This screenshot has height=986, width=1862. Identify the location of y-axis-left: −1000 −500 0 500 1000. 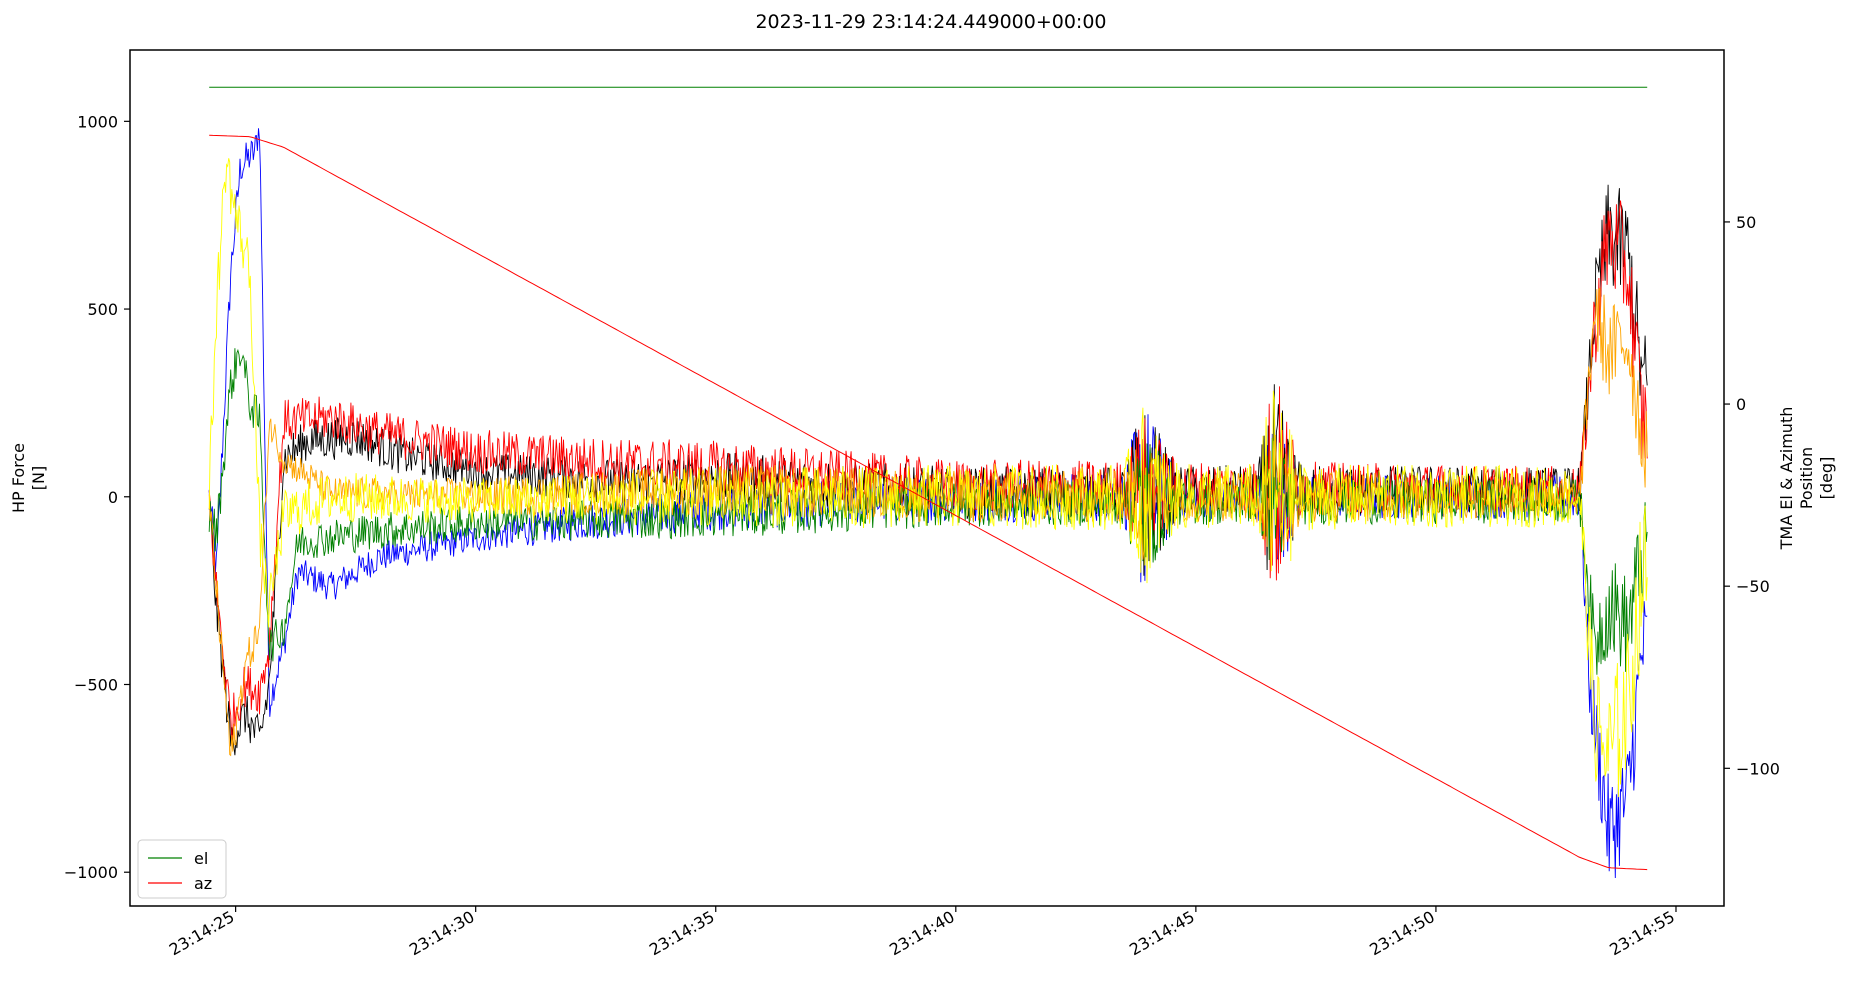
(97, 497).